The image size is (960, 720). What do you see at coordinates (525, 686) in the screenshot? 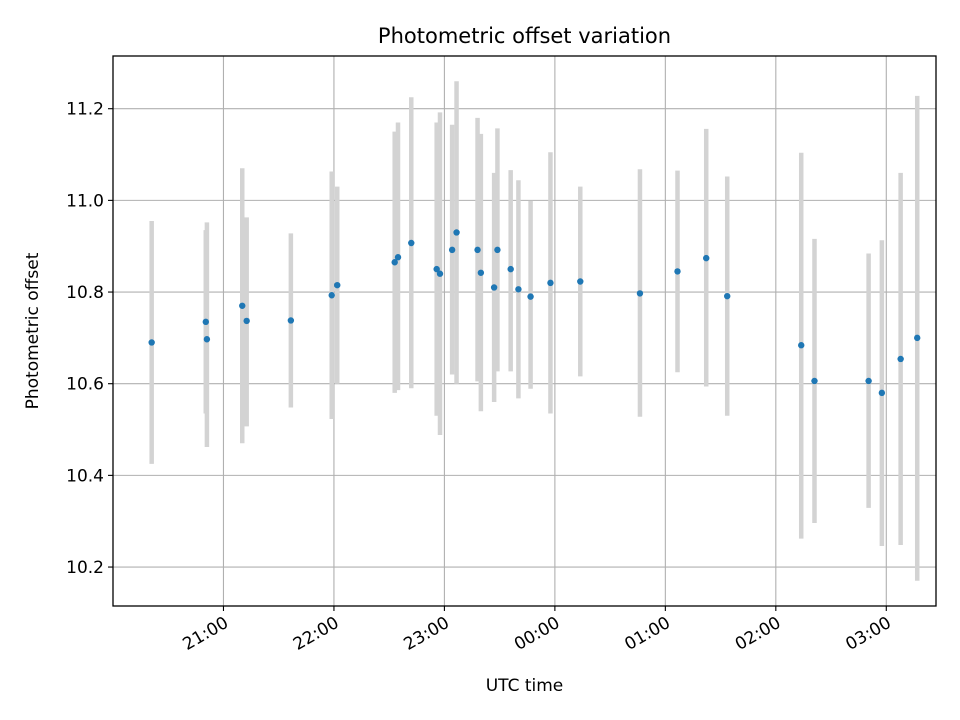
I see `x-axis-title: UTC time` at bounding box center [525, 686].